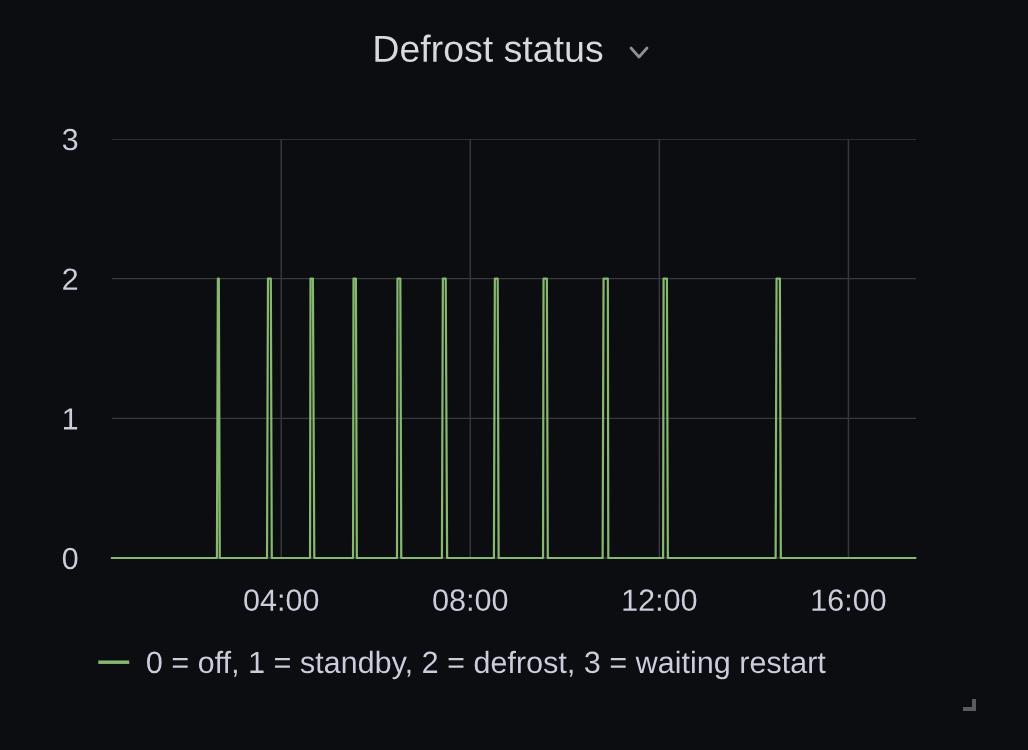 This screenshot has height=750, width=1028. I want to click on x-tick-label: 08:00, so click(470, 600).